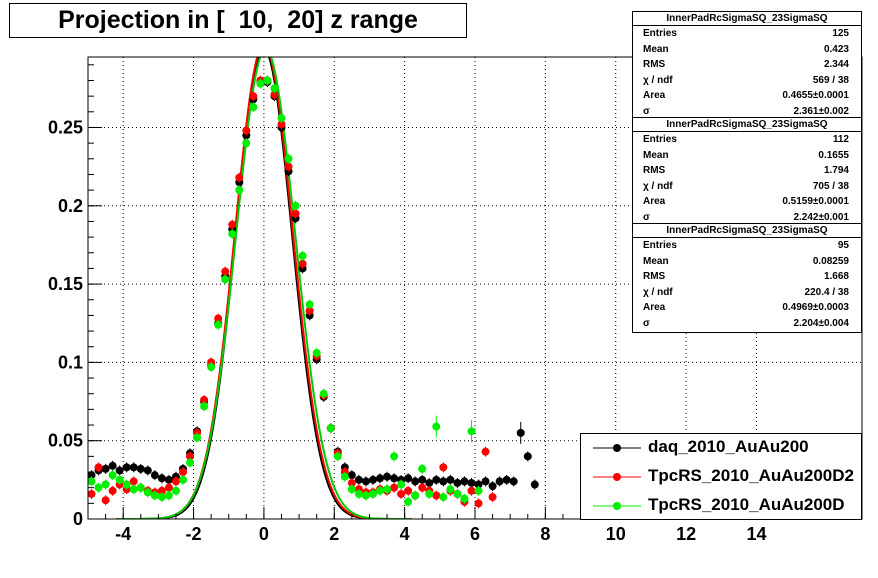 This screenshot has height=578, width=878. Describe the element at coordinates (746, 155) in the screenshot. I see `stats-row: Mean 0.1655` at that location.